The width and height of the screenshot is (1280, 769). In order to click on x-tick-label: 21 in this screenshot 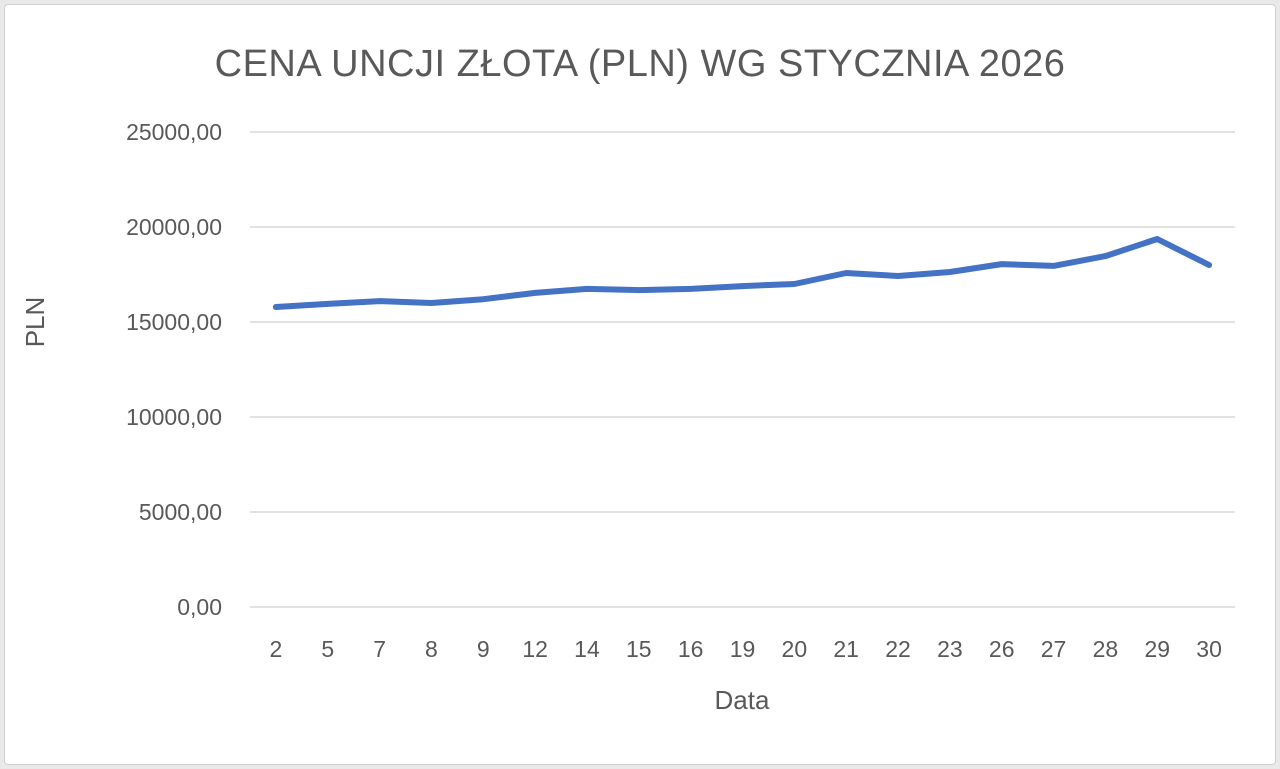, I will do `click(846, 649)`.